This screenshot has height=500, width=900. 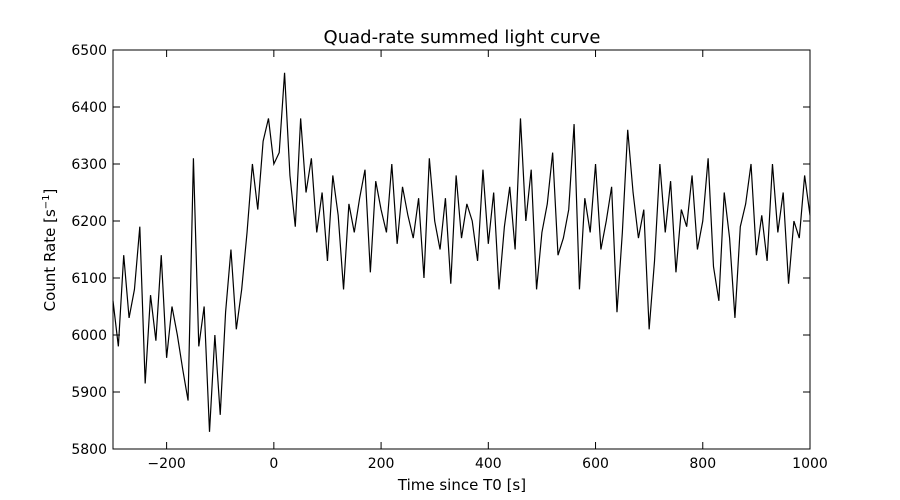 What do you see at coordinates (166, 464) in the screenshot?
I see `x-tick-label: −200` at bounding box center [166, 464].